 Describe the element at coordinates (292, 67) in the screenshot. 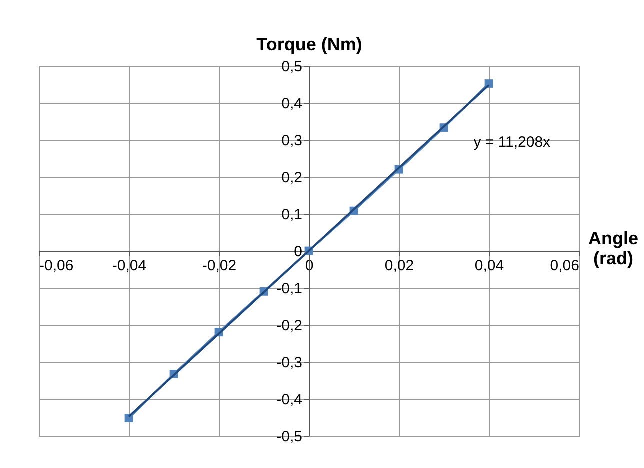

I see `y-tick-label: 0,5` at that location.